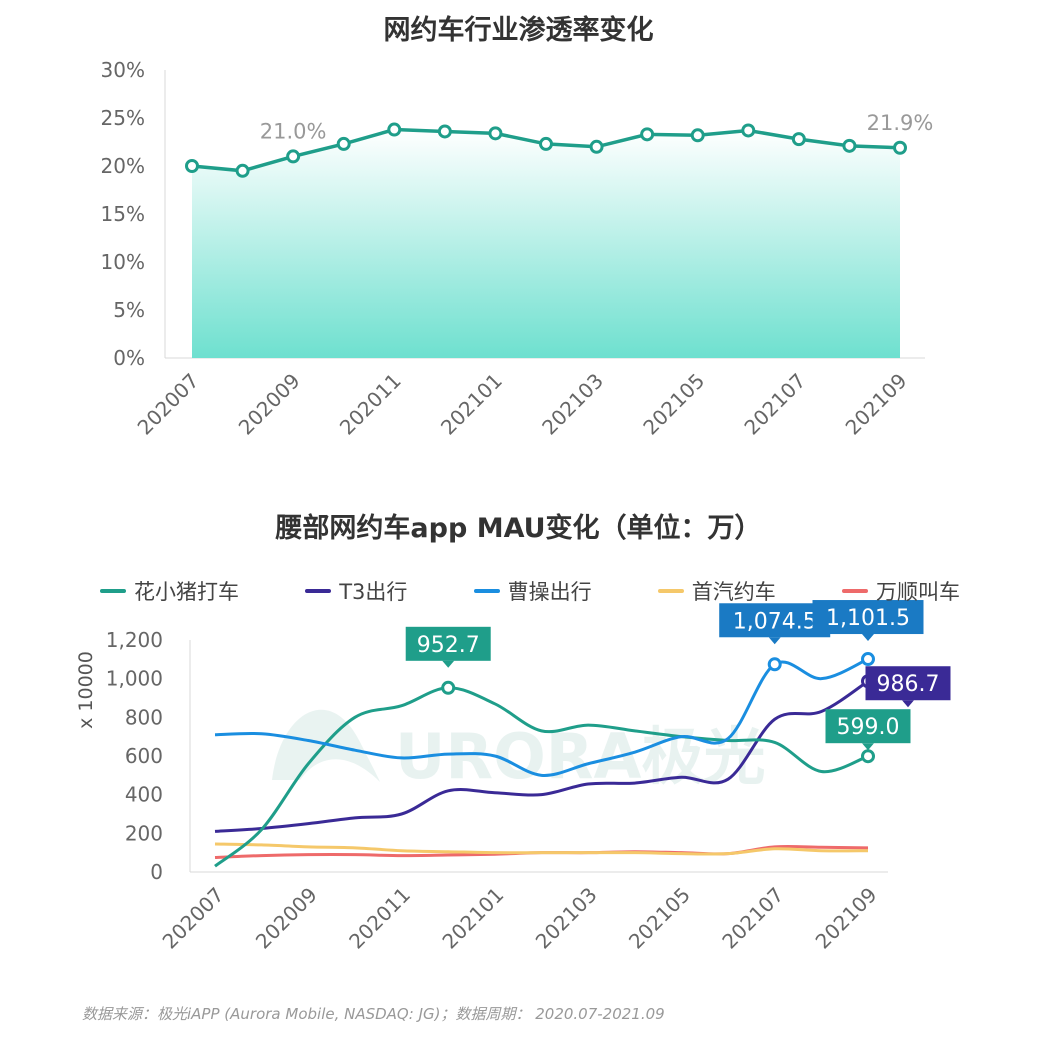 The height and width of the screenshot is (1038, 1037). I want to click on legend-label: 首汽约车, so click(733, 592).